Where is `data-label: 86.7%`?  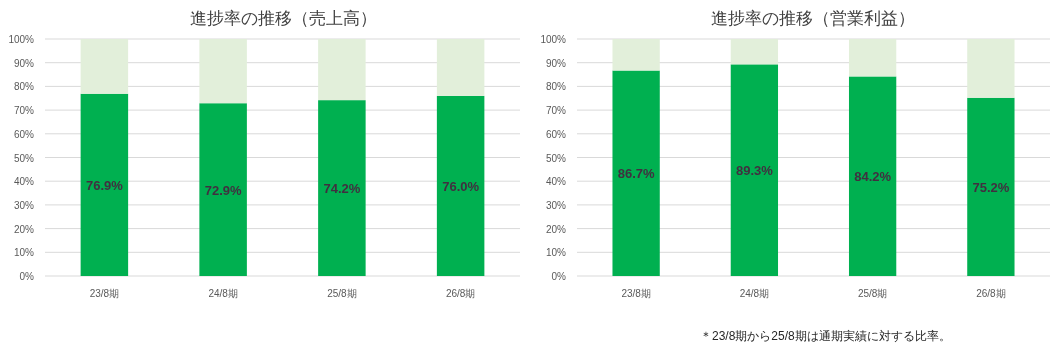 data-label: 86.7% is located at coordinates (636, 174).